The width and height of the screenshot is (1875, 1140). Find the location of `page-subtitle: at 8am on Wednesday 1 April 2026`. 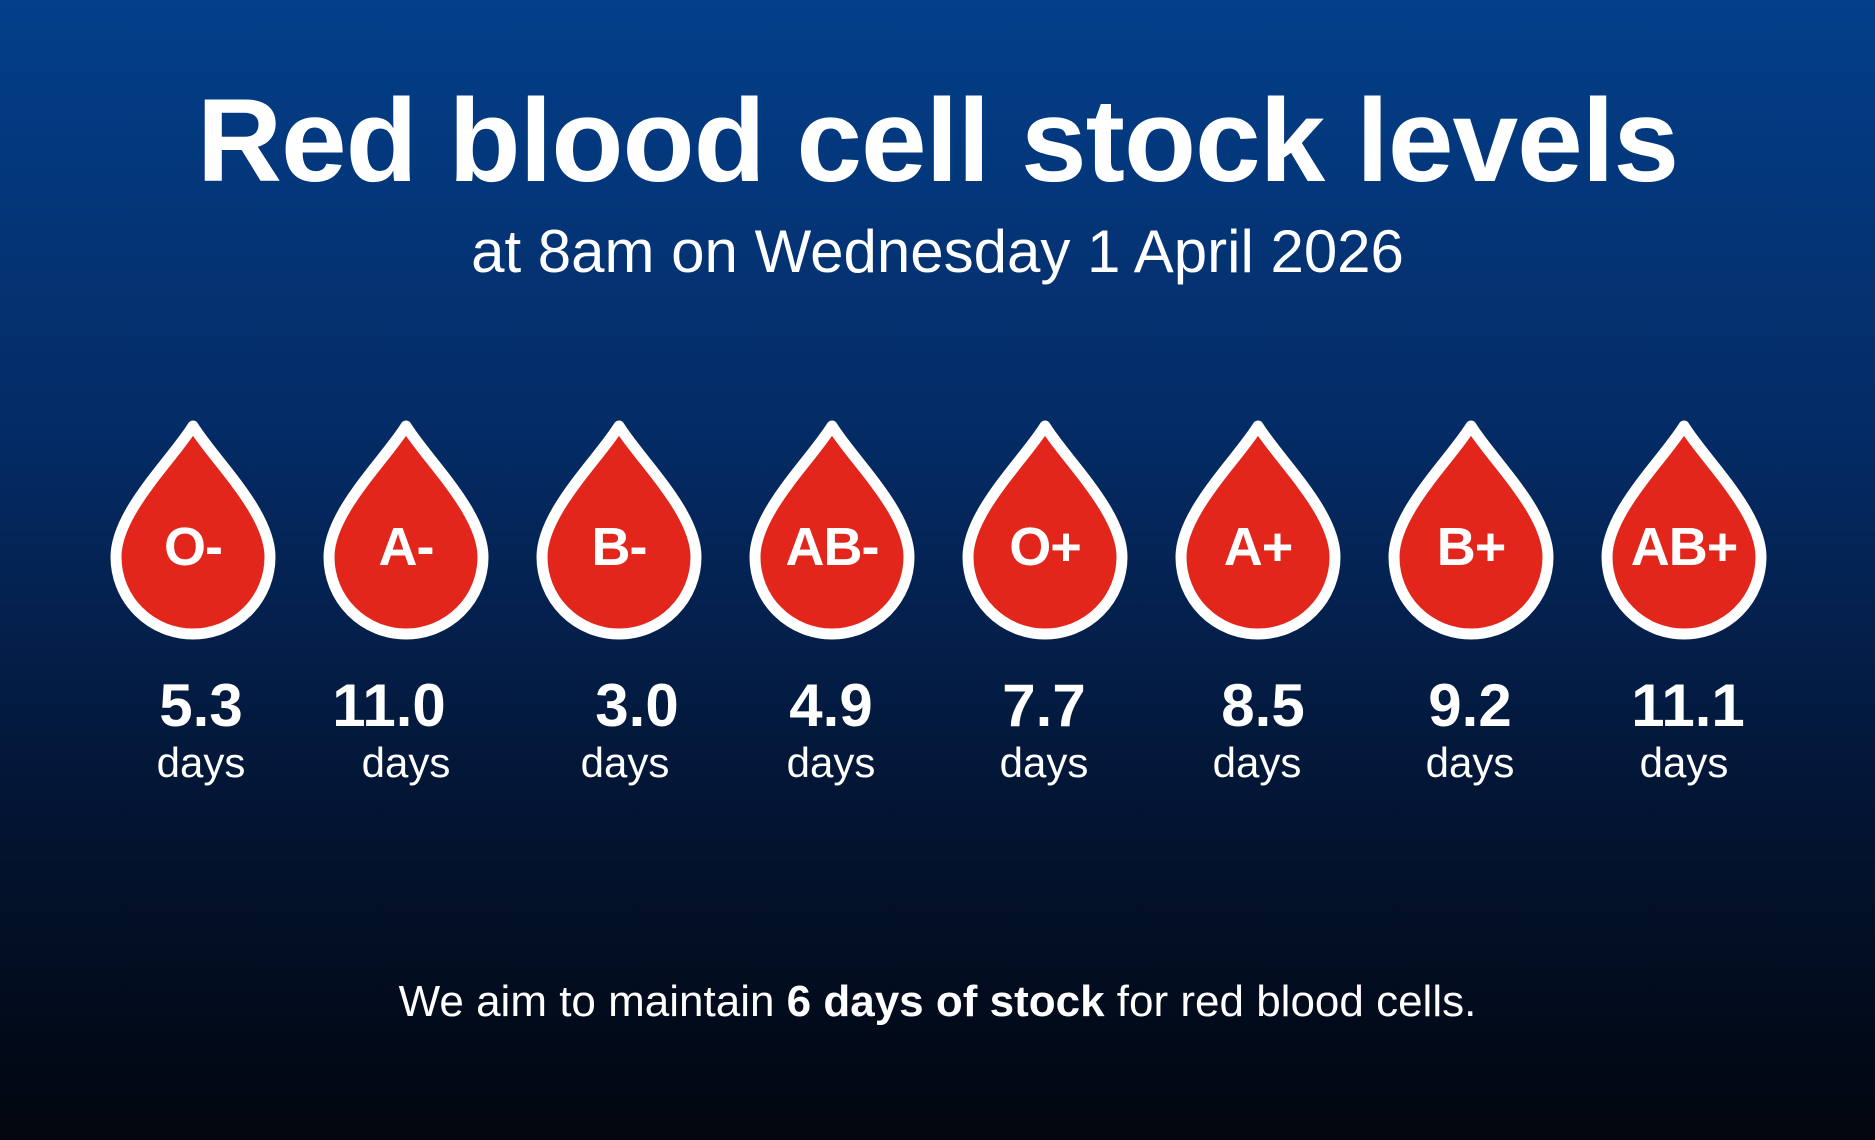

page-subtitle: at 8am on Wednesday 1 April 2026 is located at coordinates (937, 251).